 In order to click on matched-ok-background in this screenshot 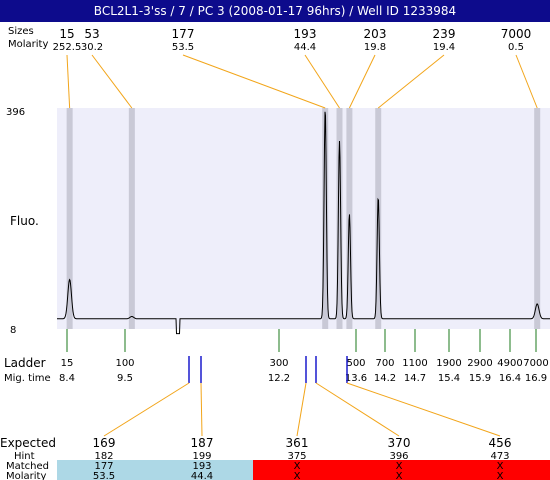, I will do `click(155, 470)`.